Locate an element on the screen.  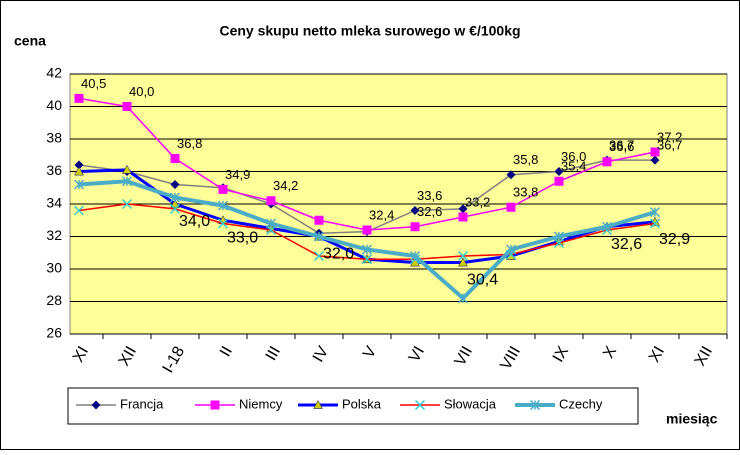
data-label: 35,4 is located at coordinates (573, 166).